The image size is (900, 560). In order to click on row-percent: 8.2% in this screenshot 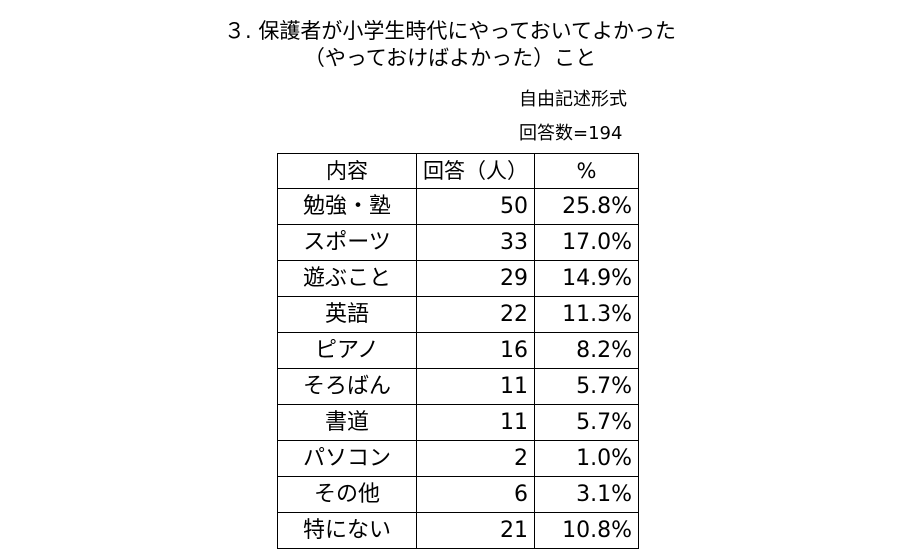, I will do `click(586, 350)`.